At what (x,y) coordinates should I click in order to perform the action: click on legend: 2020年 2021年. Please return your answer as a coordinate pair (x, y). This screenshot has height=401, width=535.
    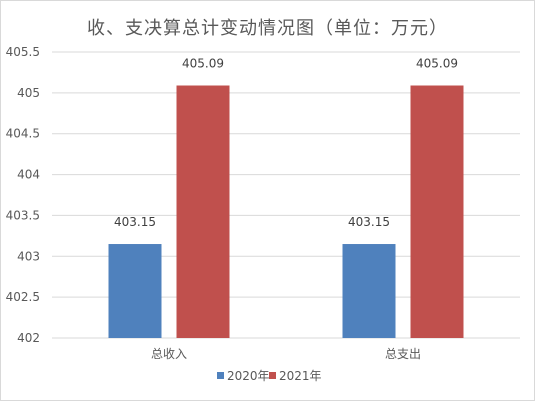
    Looking at the image, I should click on (269, 376).